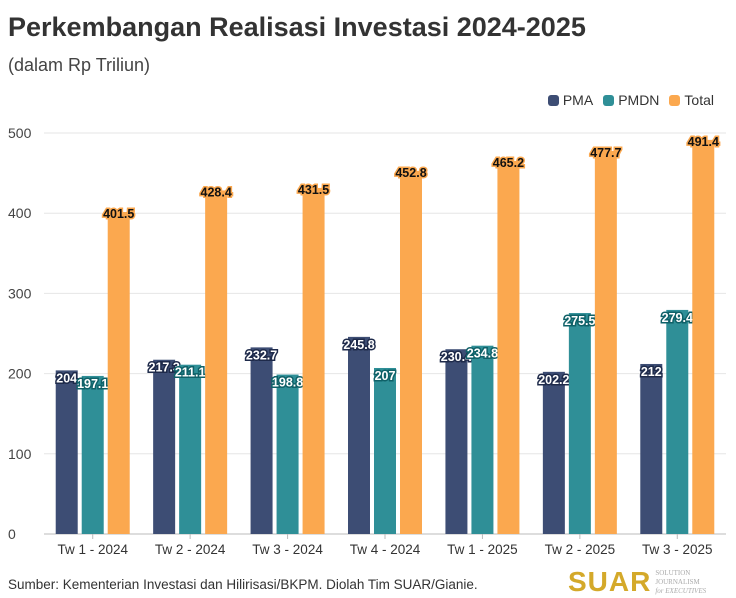 The image size is (736, 598). What do you see at coordinates (580, 549) in the screenshot?
I see `x-tick-label: Tw 2 - 2025` at bounding box center [580, 549].